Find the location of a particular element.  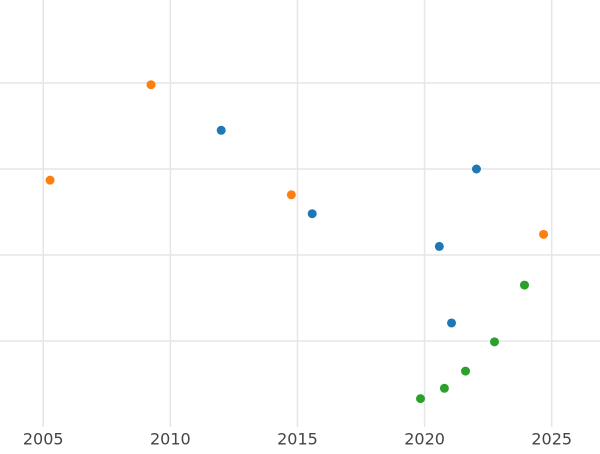

x-tick-label: 2015 is located at coordinates (297, 439).